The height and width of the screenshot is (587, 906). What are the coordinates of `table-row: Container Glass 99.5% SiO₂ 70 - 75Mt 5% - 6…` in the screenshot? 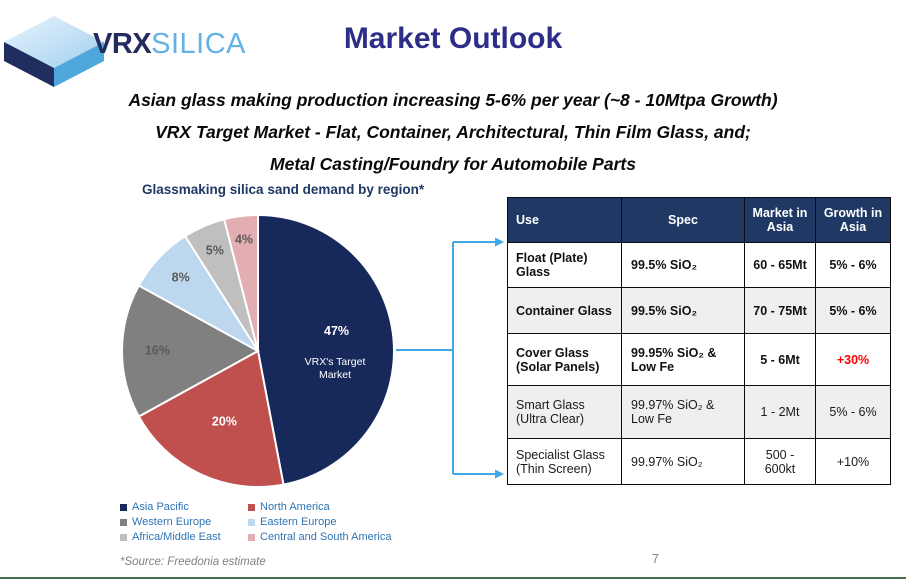 It's located at (699, 310).